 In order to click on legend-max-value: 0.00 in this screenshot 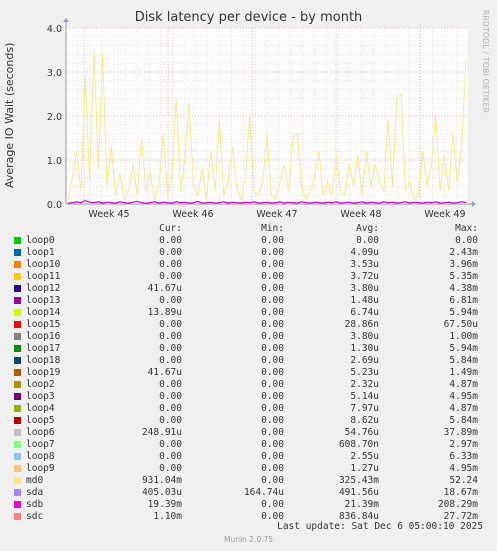, I will do `click(466, 240)`.